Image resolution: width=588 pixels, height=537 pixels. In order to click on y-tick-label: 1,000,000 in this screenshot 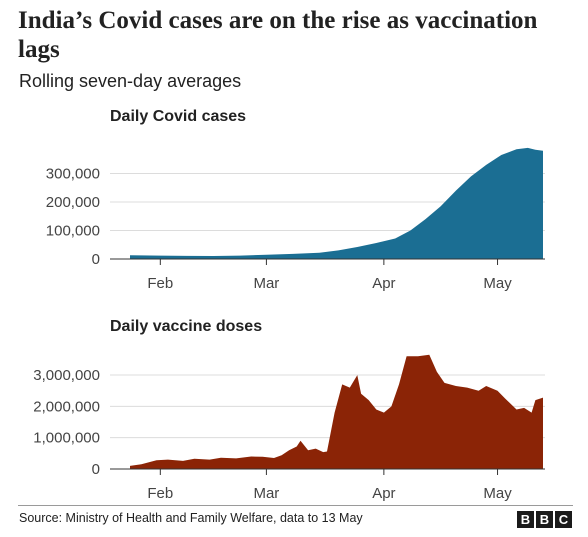, I will do `click(66, 438)`.